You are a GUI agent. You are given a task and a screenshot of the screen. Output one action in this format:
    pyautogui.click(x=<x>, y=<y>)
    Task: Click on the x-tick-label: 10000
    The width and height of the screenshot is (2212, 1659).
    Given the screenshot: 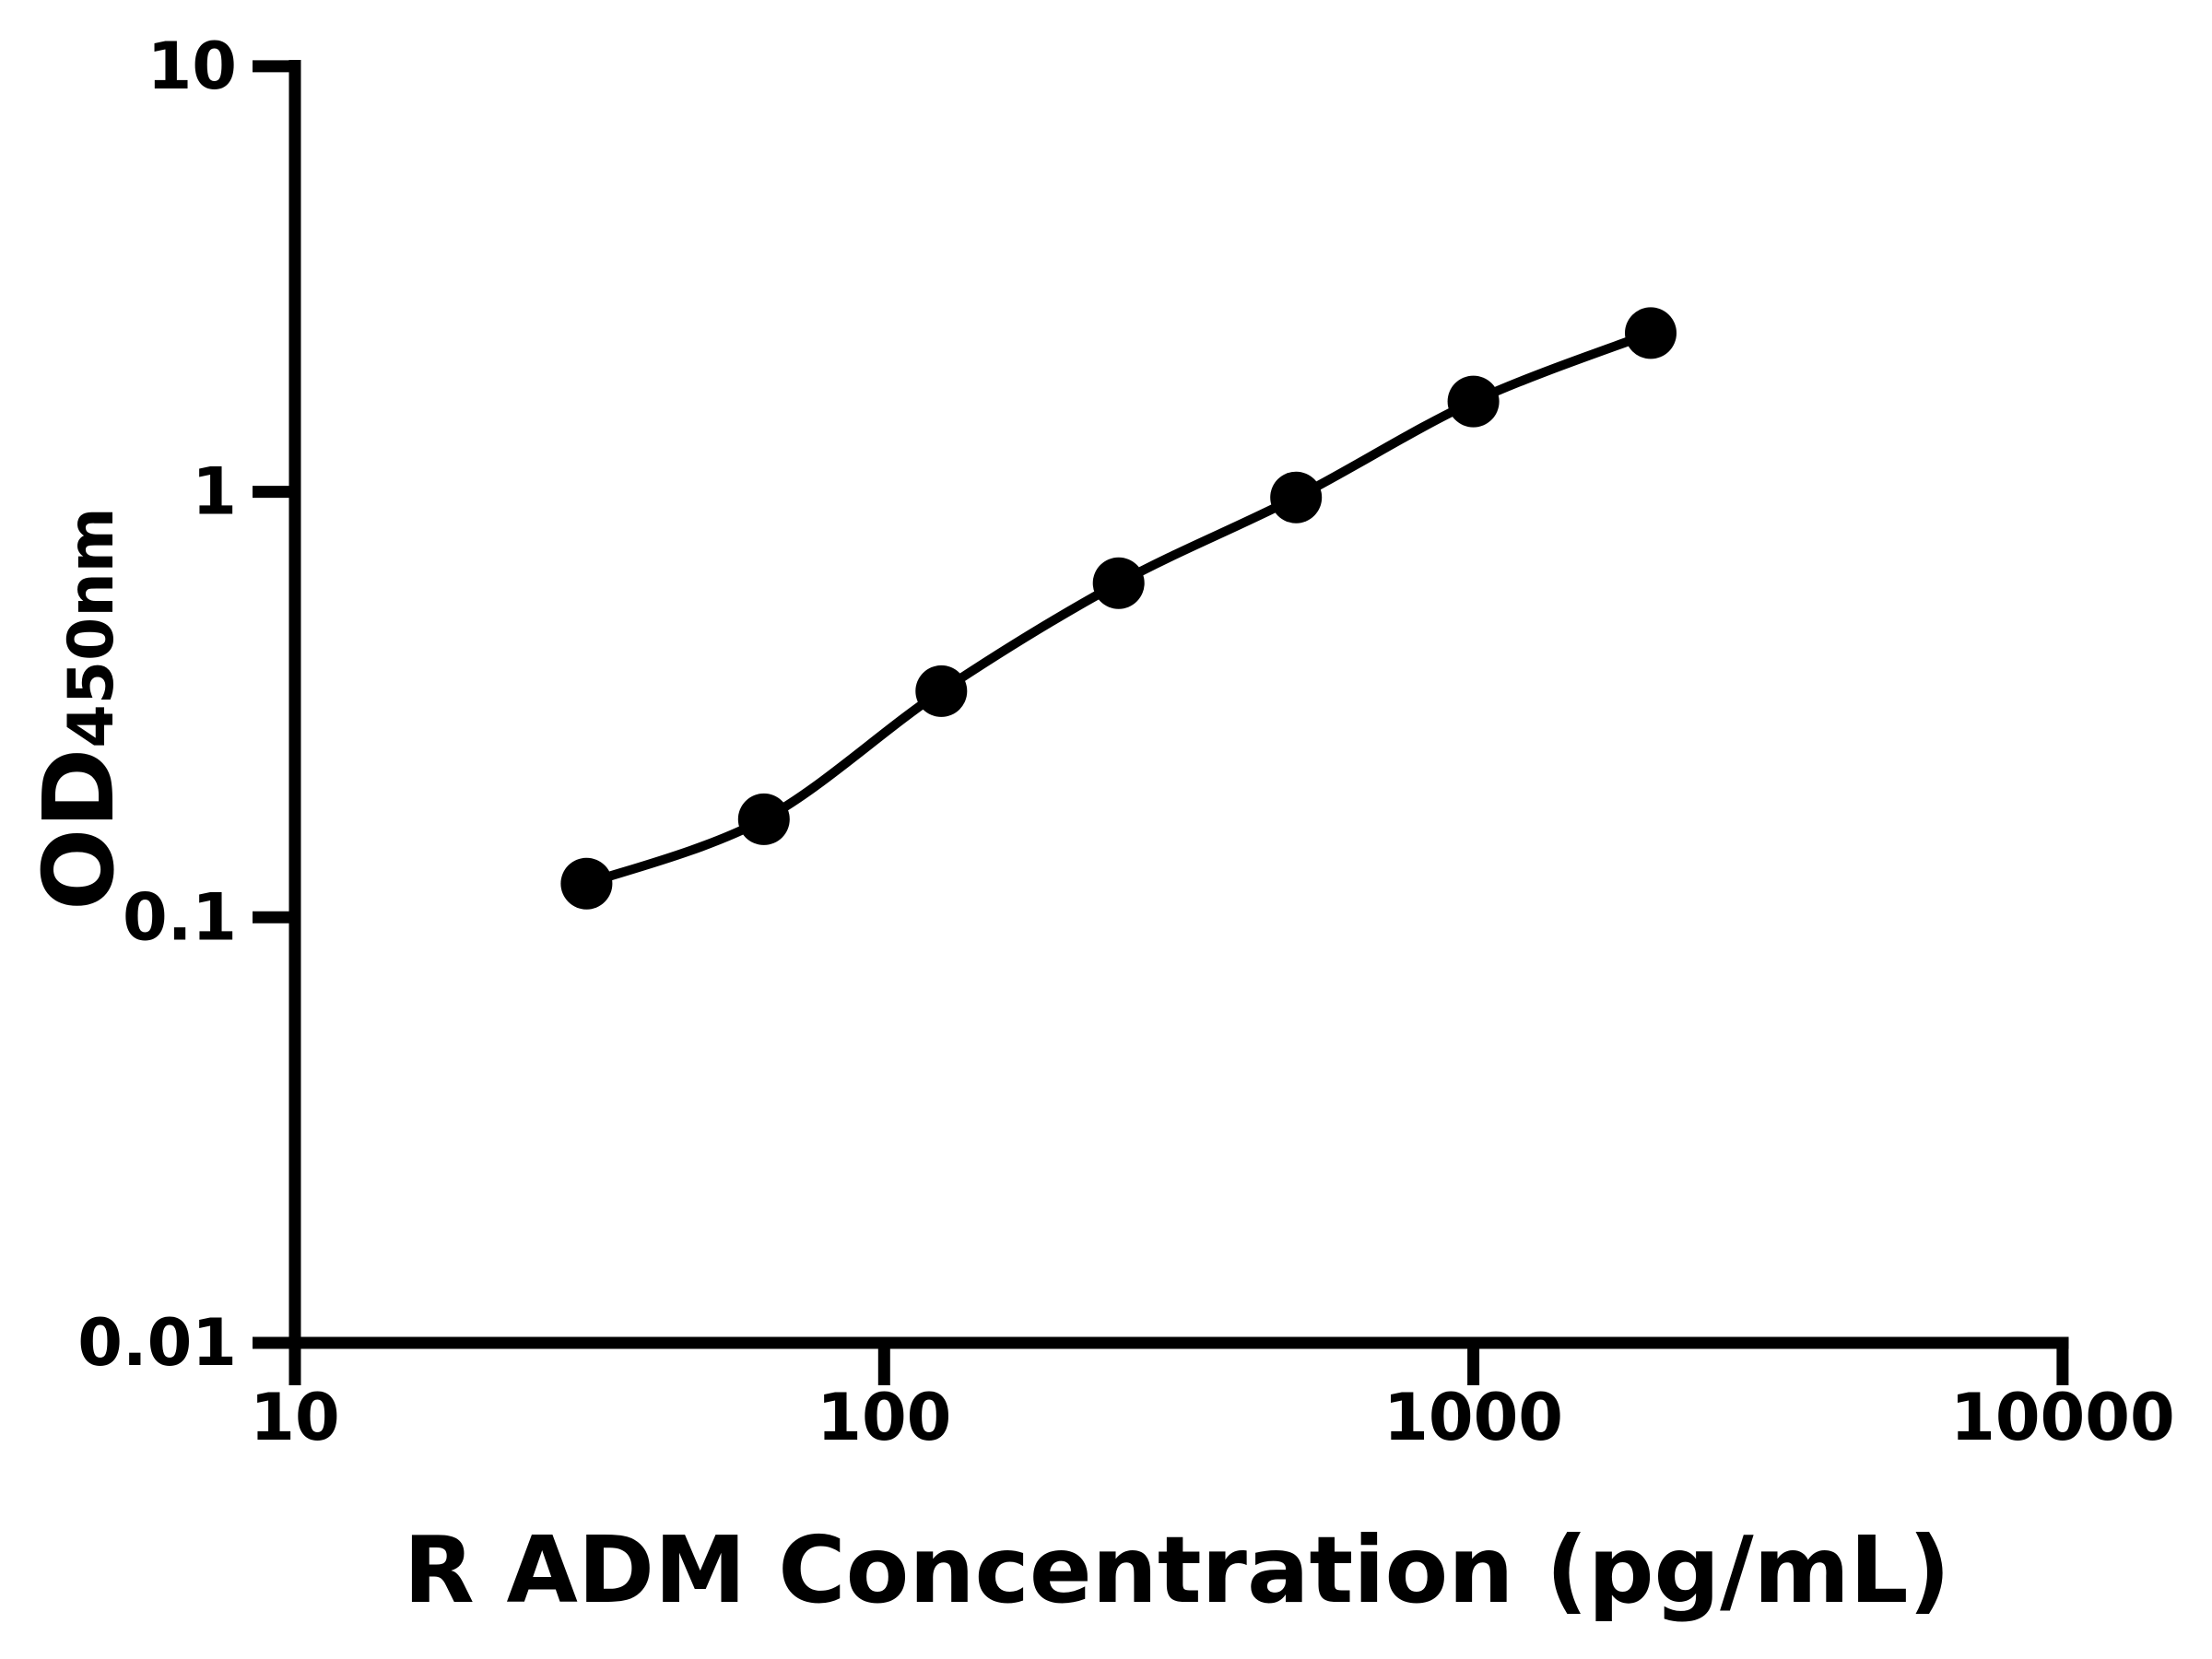 What is the action you would take?
    pyautogui.click(x=2062, y=1417)
    